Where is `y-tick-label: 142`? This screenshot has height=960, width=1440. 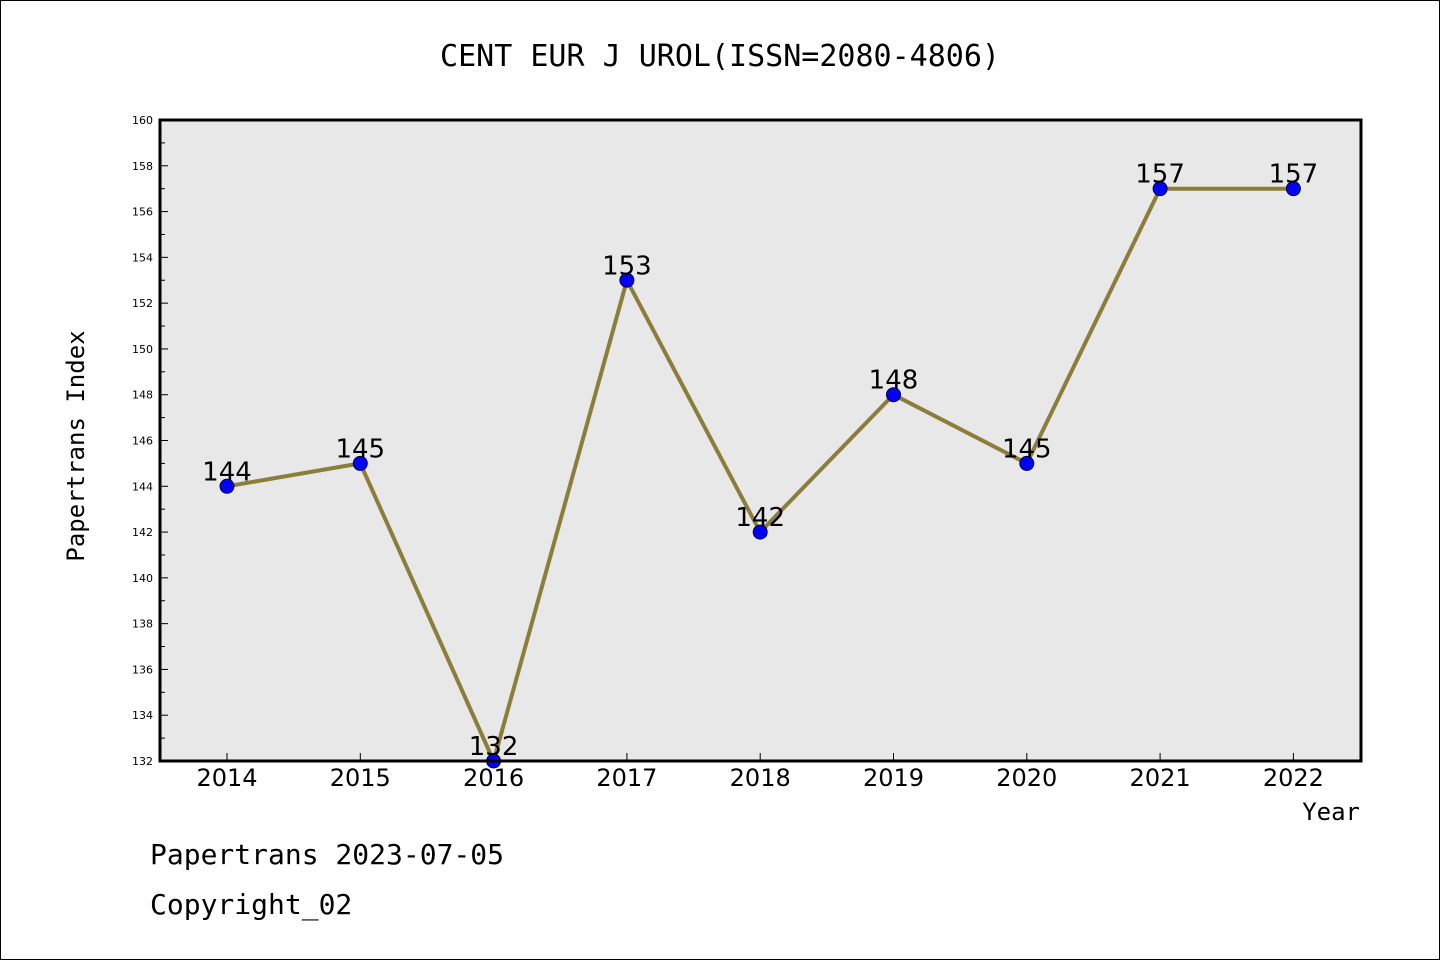
y-tick-label: 142 is located at coordinates (142, 532).